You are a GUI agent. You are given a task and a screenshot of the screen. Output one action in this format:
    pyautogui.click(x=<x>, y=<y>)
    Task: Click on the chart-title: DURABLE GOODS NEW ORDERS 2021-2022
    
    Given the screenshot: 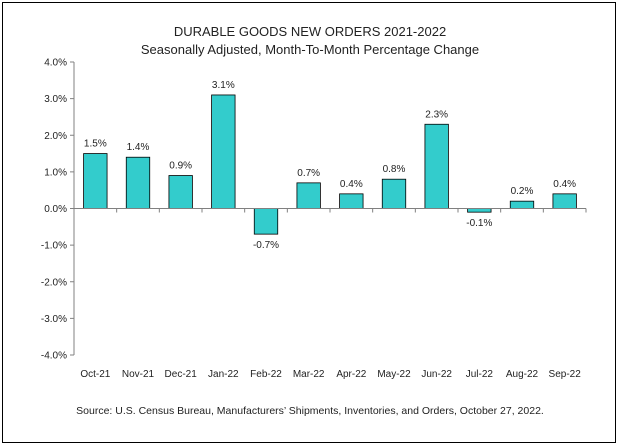 What is the action you would take?
    pyautogui.click(x=310, y=31)
    